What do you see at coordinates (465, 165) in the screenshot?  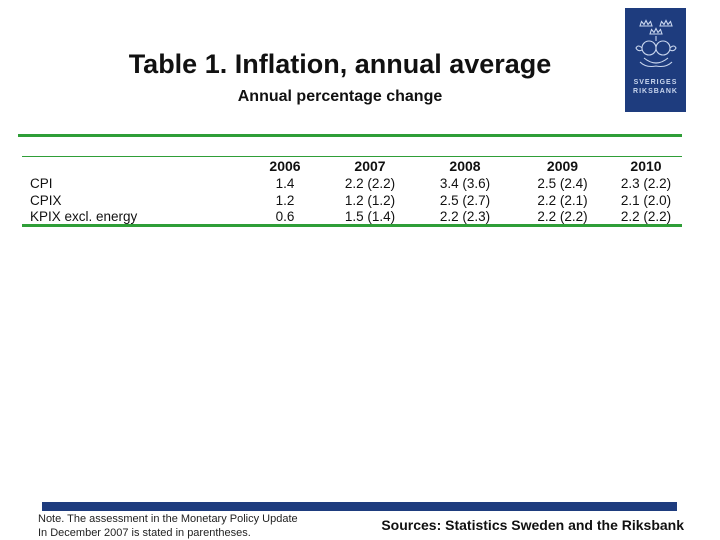 I see `col-header-2008: 2008` at bounding box center [465, 165].